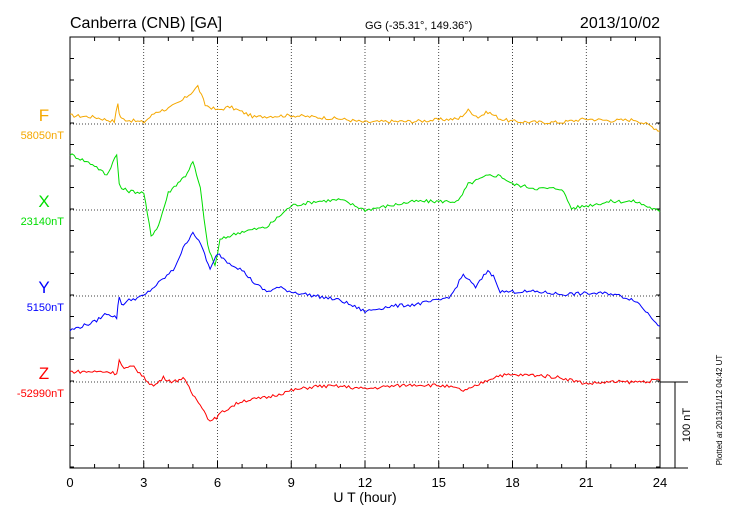 The image size is (730, 520). Describe the element at coordinates (44, 373) in the screenshot. I see `series-name-z: Z` at that location.